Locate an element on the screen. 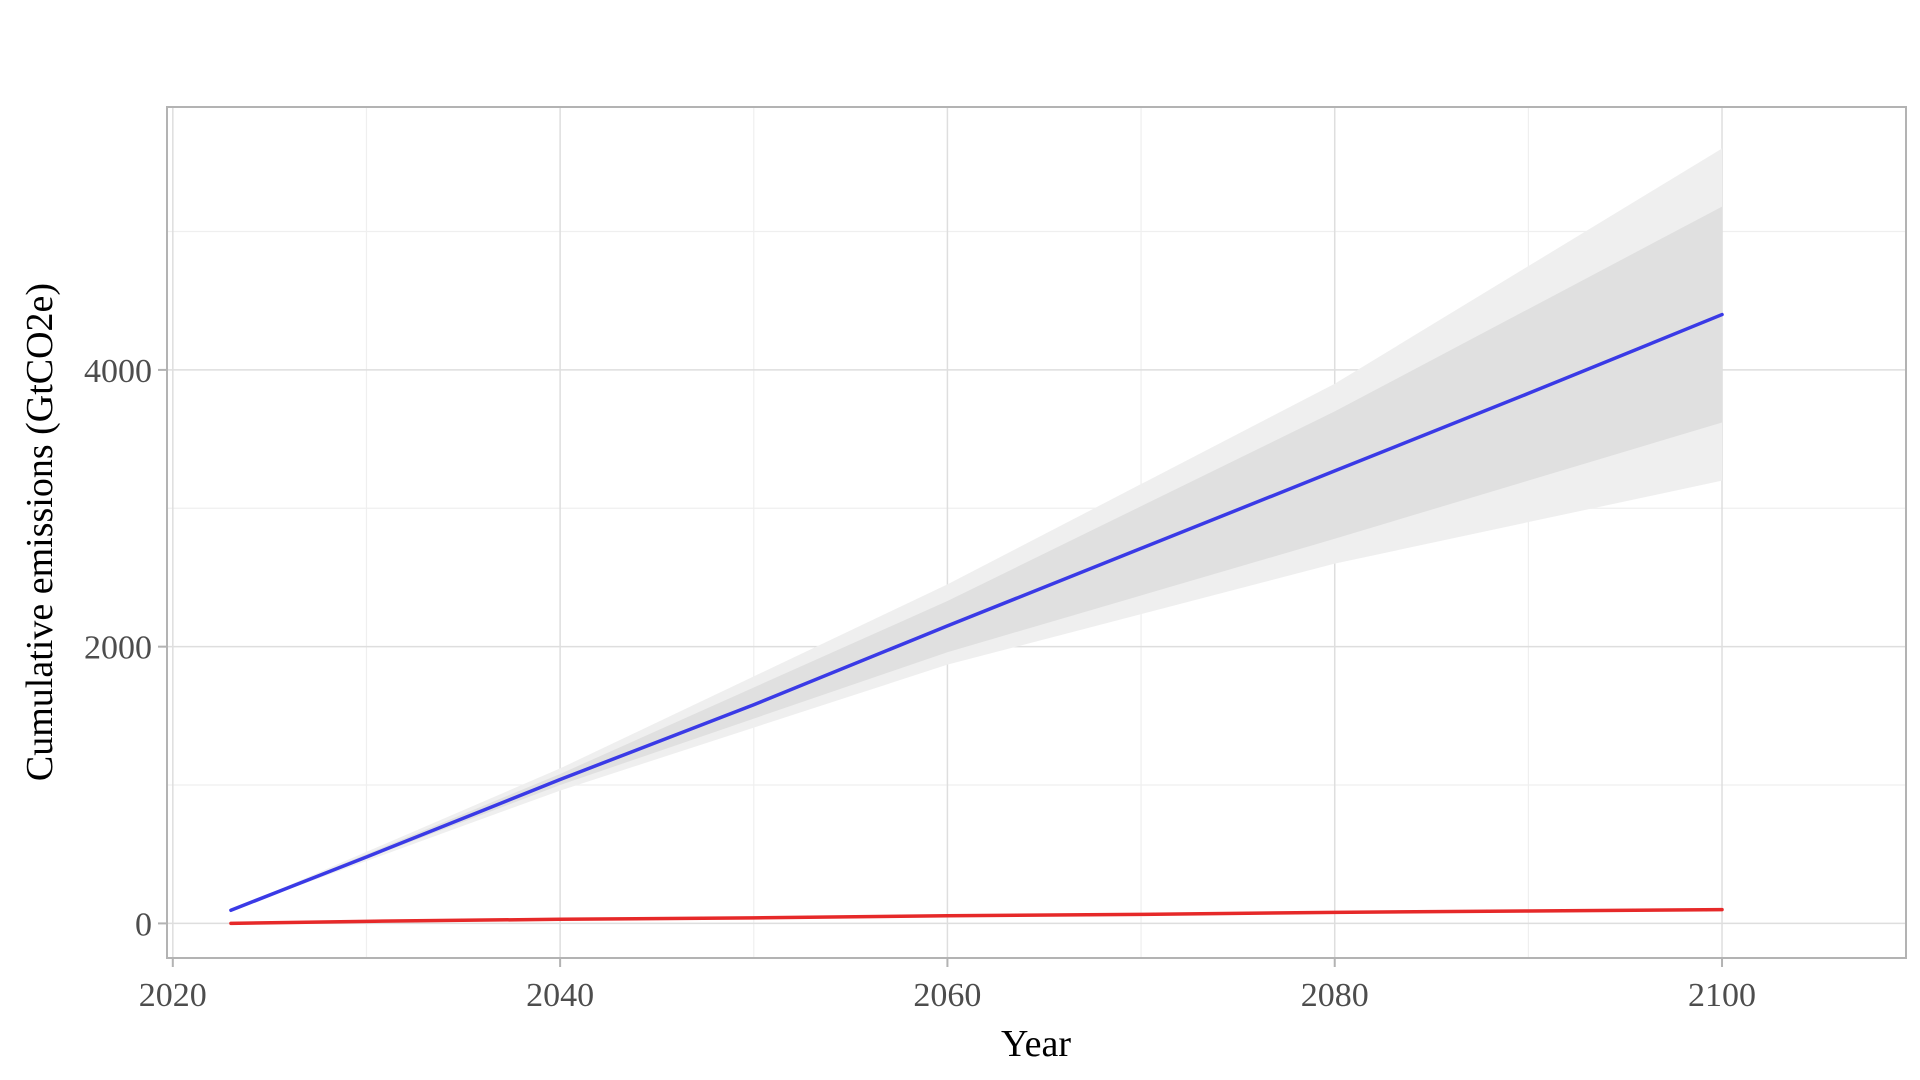 The image size is (1920, 1080). x-tick-label: 2040 is located at coordinates (560, 995).